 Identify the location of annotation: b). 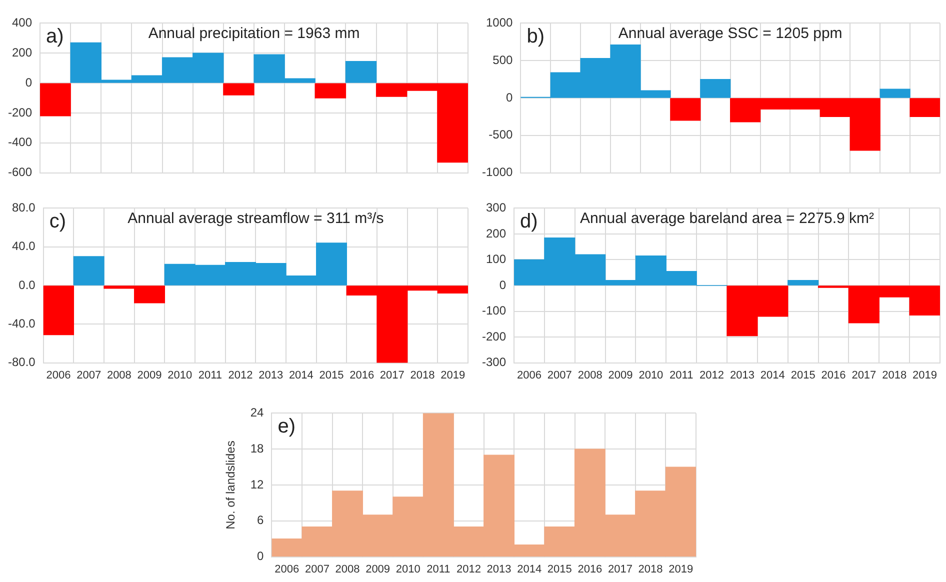
(535, 37).